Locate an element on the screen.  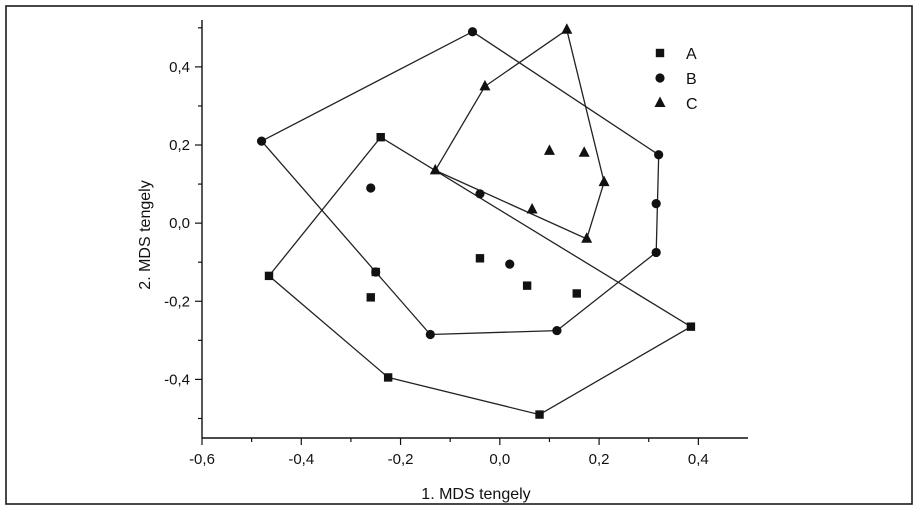
x-tick-label: -0,4 is located at coordinates (301, 459).